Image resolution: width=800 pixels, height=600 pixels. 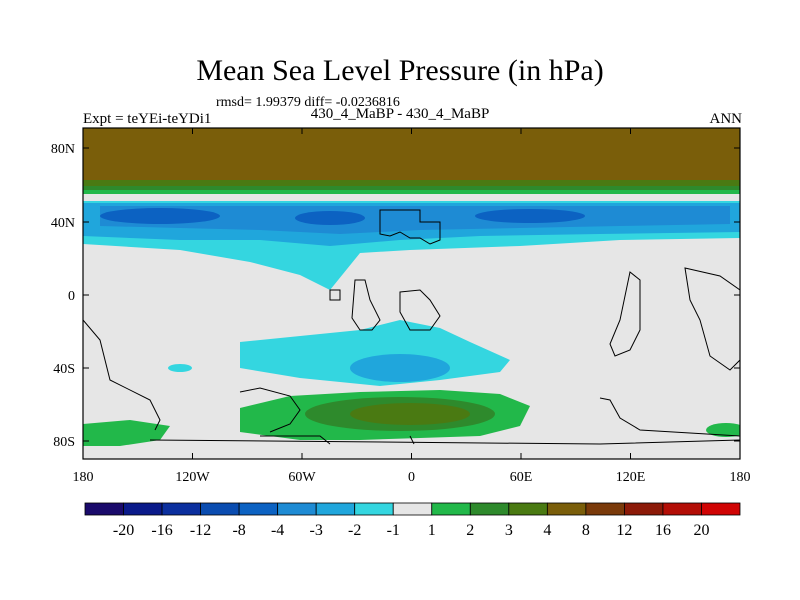 What do you see at coordinates (470, 530) in the screenshot?
I see `colorbar-label: 2` at bounding box center [470, 530].